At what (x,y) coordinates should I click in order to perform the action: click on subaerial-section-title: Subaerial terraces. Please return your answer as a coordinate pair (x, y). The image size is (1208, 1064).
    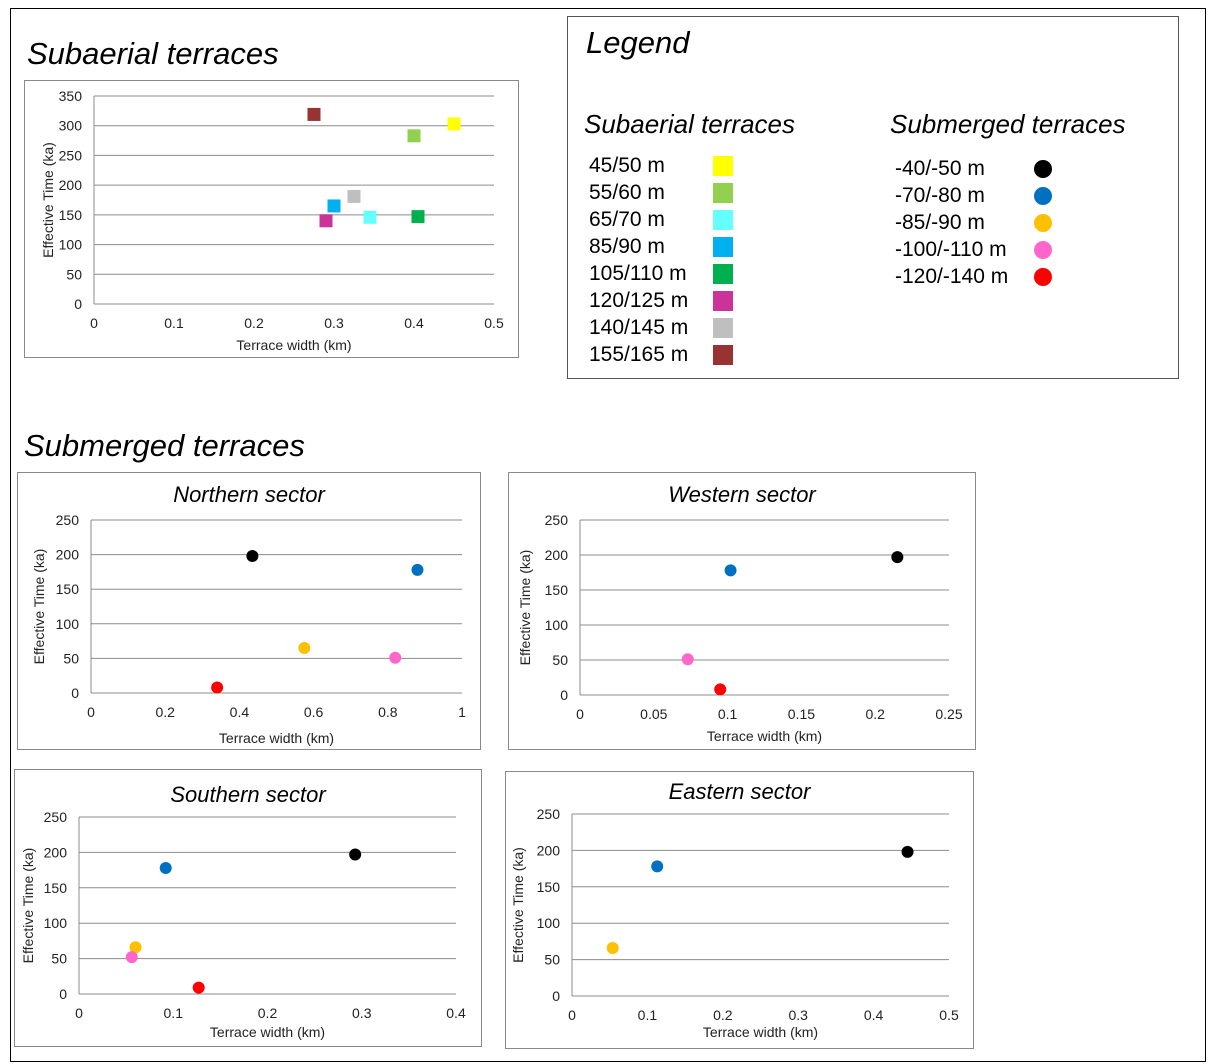
    Looking at the image, I should click on (153, 53).